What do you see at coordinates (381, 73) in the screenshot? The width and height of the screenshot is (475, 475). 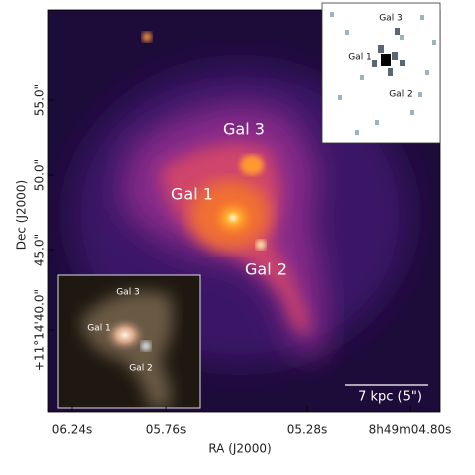 I see `inset-top-right: Gal 3 Gal 1 Gal 2` at bounding box center [381, 73].